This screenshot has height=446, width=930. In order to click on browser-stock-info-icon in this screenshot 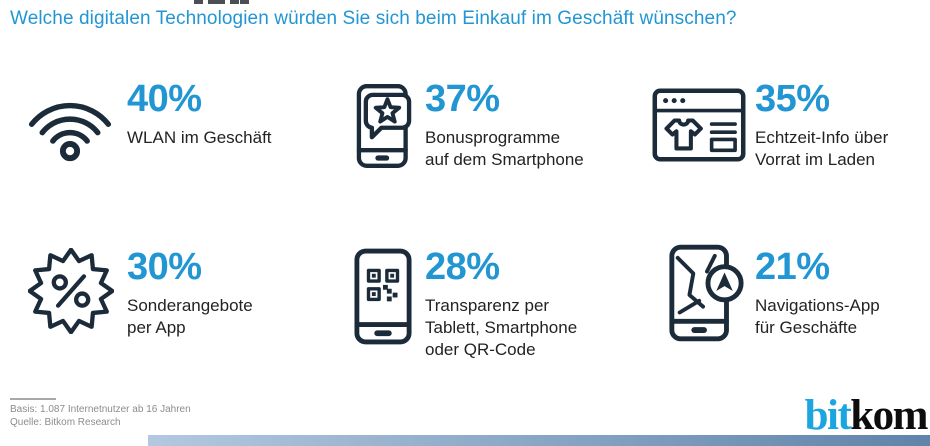, I will do `click(699, 125)`.